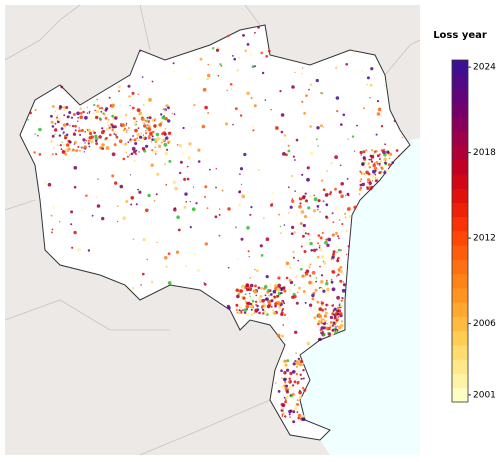 The width and height of the screenshot is (500, 462). Describe the element at coordinates (460, 35) in the screenshot. I see `colorbar-title: Loss year` at that location.